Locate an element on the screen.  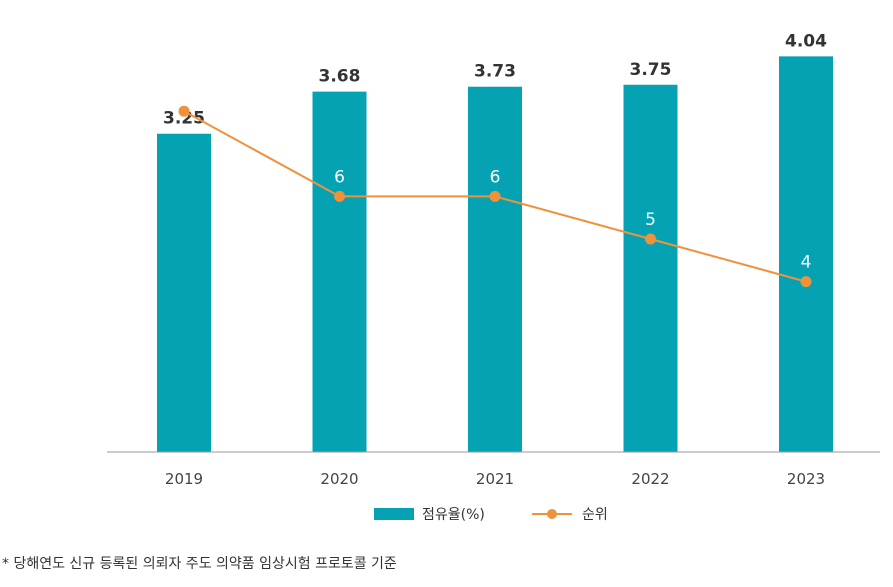
x-tick-label-2021: 2021 is located at coordinates (495, 479).